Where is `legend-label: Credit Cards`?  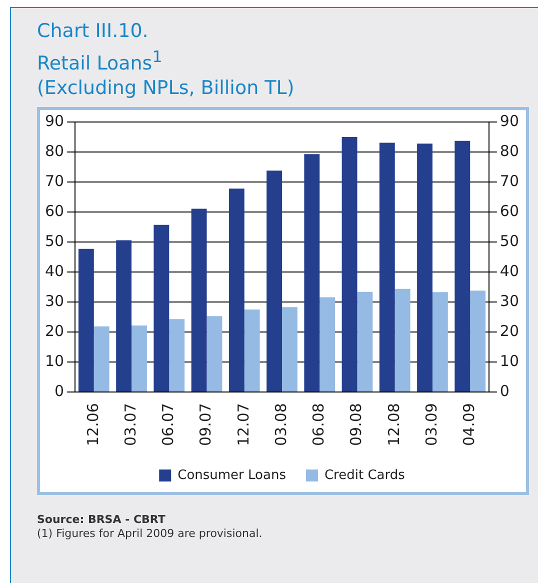
legend-label: Credit Cards is located at coordinates (365, 475).